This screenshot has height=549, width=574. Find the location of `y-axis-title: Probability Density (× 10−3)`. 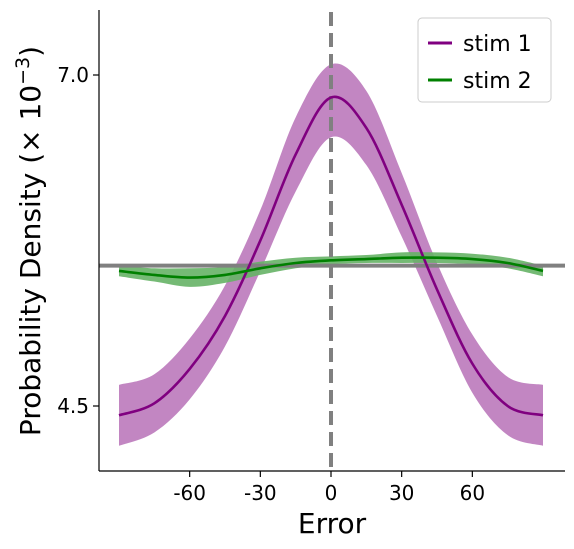

y-axis-title: Probability Density (× 10−3) is located at coordinates (29, 241).